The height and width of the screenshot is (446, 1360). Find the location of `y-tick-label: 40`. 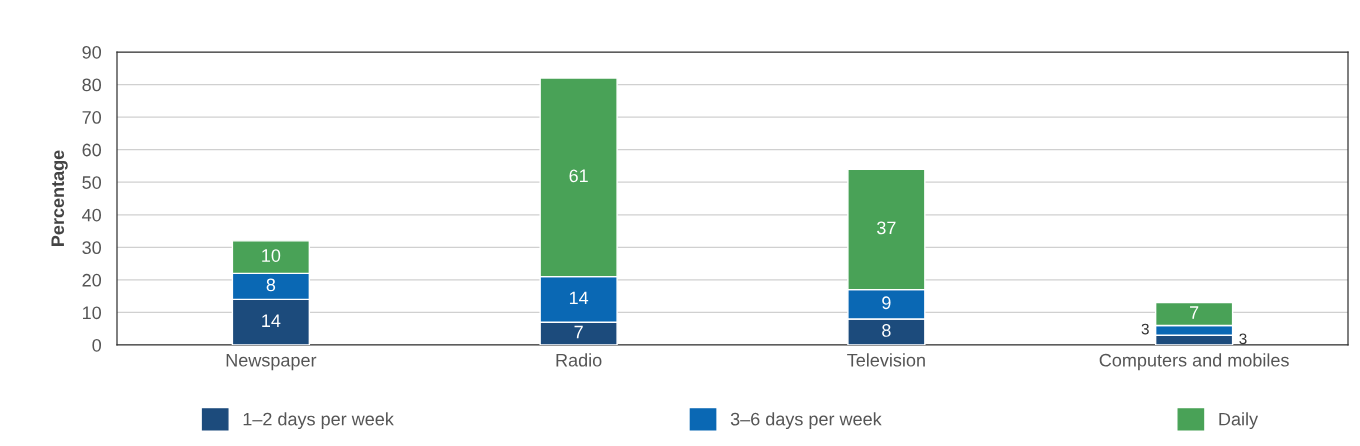

y-tick-label: 40 is located at coordinates (92, 215).